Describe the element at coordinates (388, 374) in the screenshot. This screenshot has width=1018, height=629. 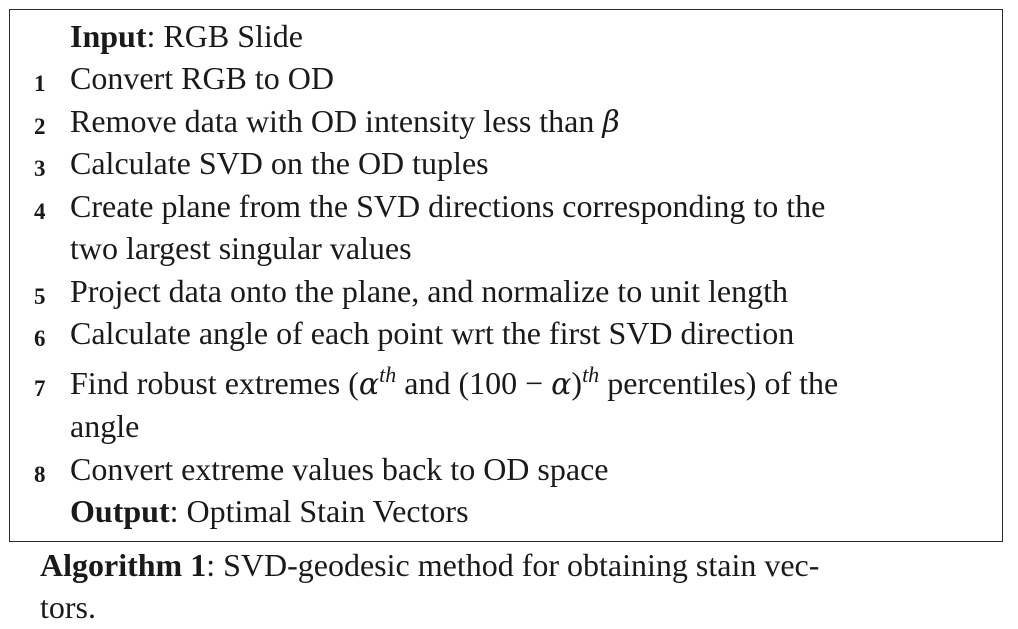
I see `th-superscript: th` at that location.